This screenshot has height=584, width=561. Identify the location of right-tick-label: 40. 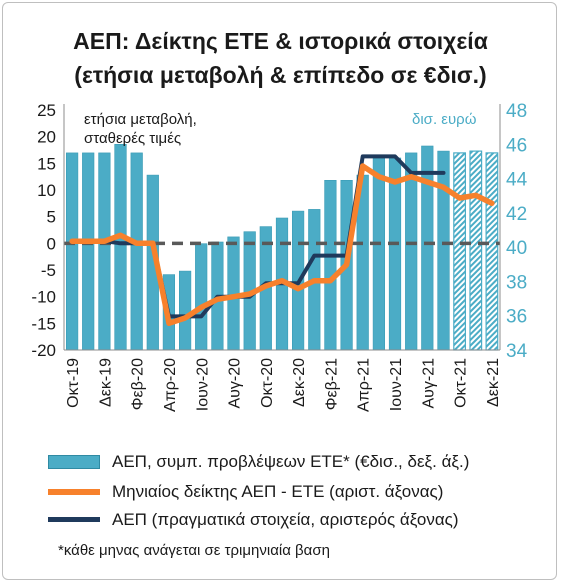
(516, 248).